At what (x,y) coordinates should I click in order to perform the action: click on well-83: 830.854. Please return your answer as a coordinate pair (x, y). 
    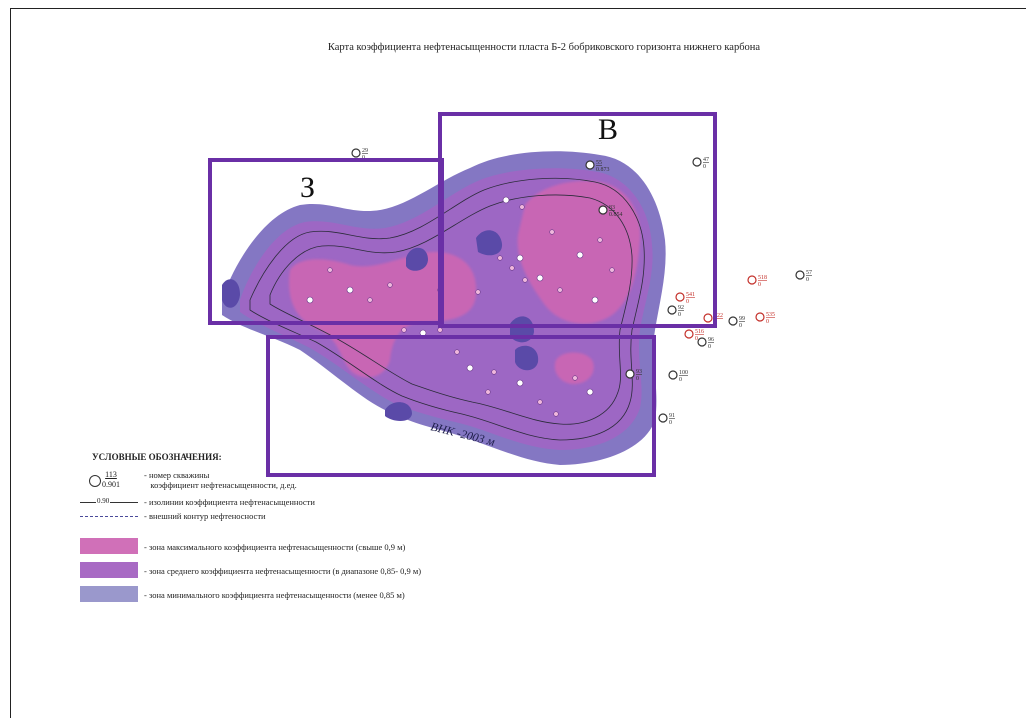
    Looking at the image, I should click on (610, 211).